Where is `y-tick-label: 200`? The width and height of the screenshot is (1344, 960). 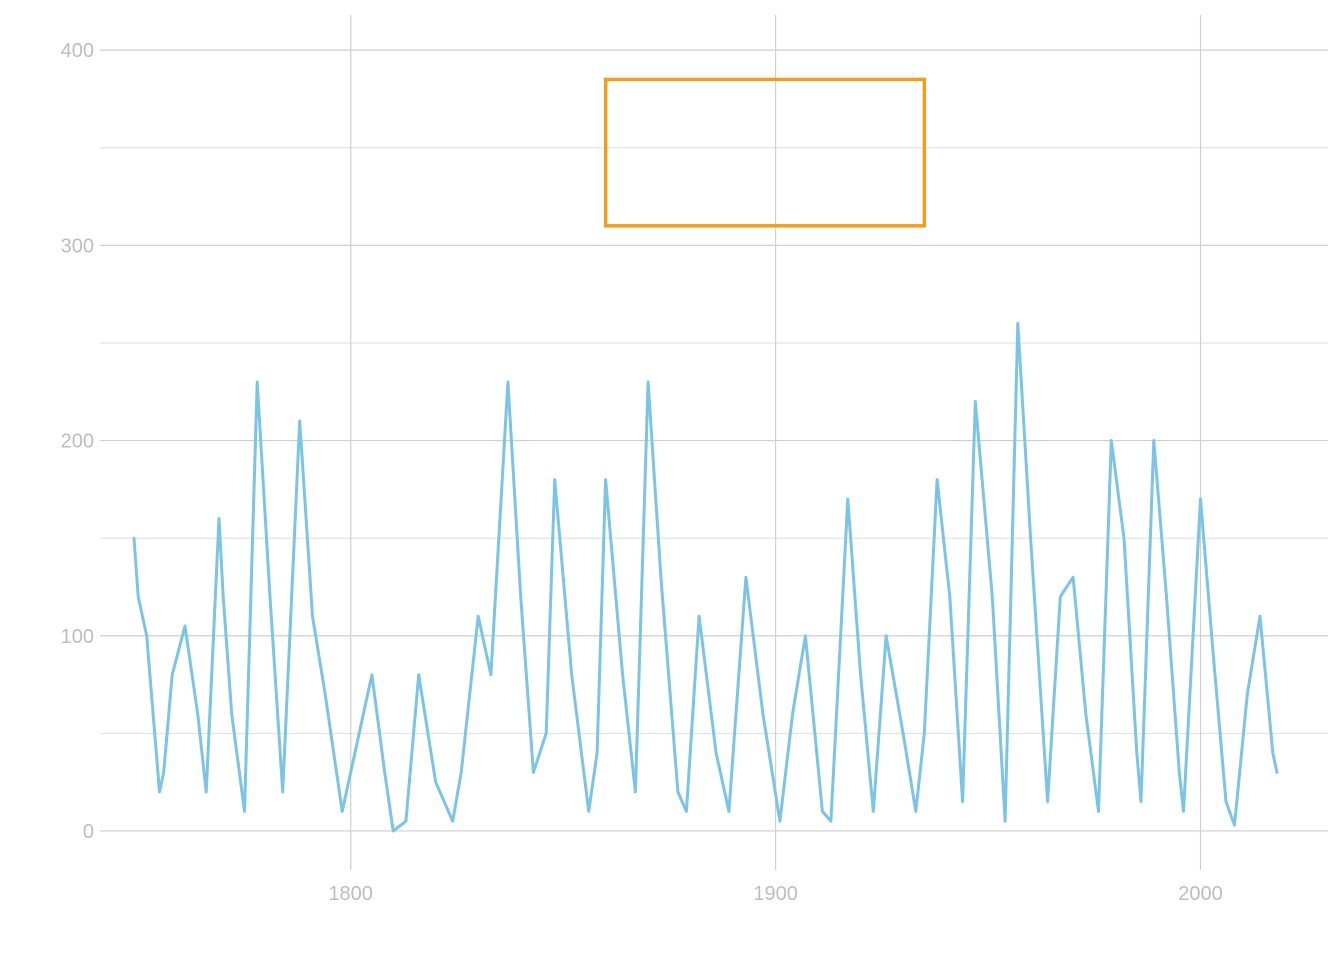 y-tick-label: 200 is located at coordinates (77, 442).